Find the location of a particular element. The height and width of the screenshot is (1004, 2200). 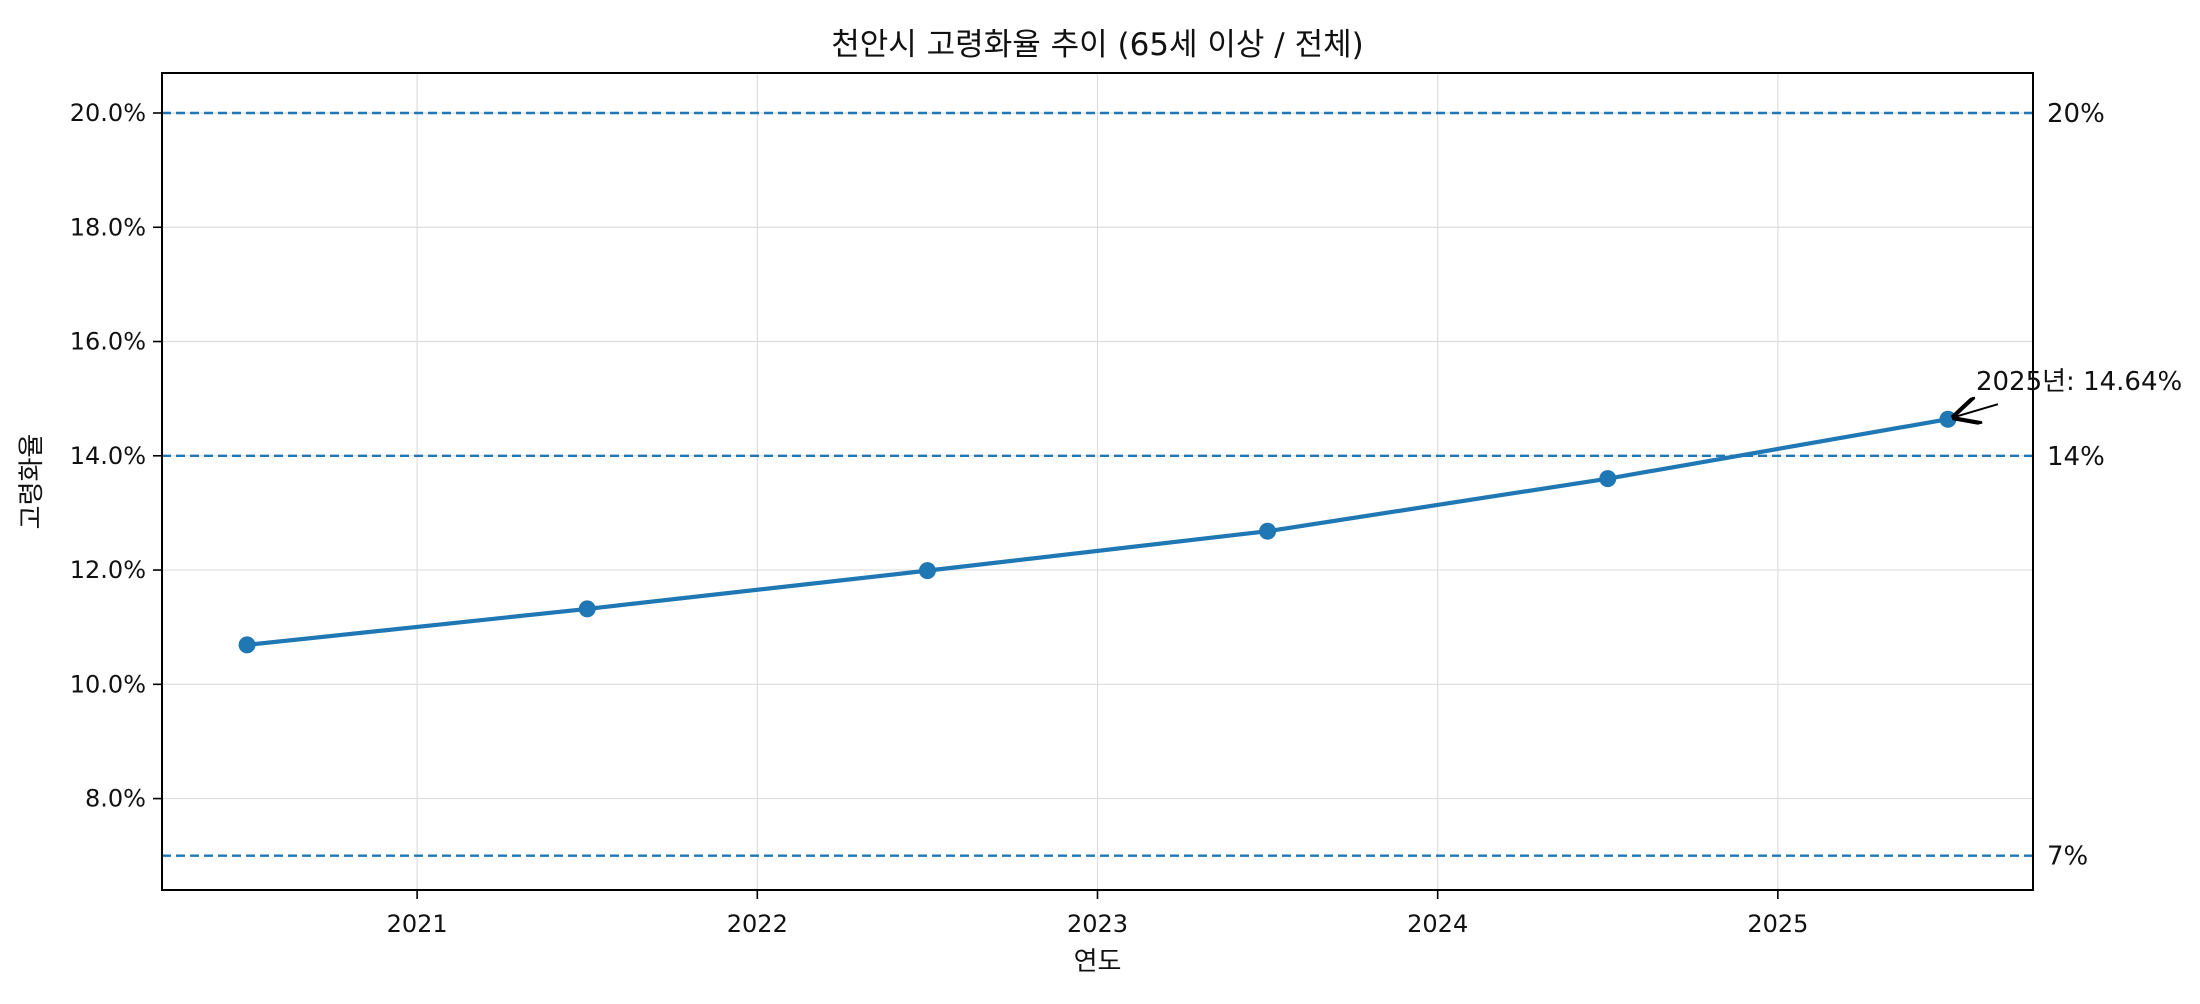

x-tick-label: 2024 is located at coordinates (1437, 924).